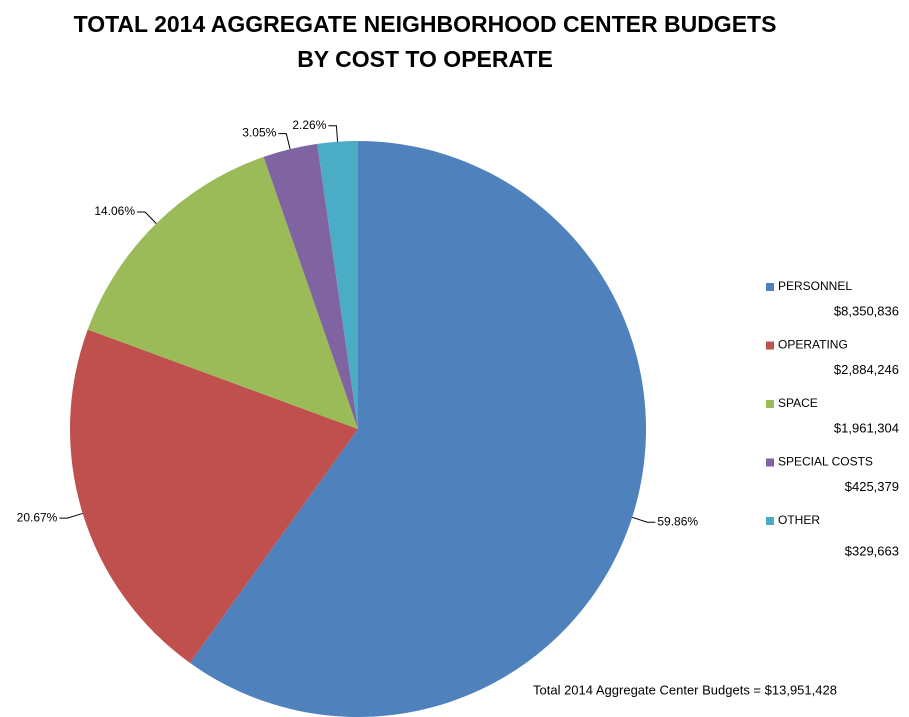 The width and height of the screenshot is (909, 717). Describe the element at coordinates (798, 403) in the screenshot. I see `legend-label: SPACE` at that location.